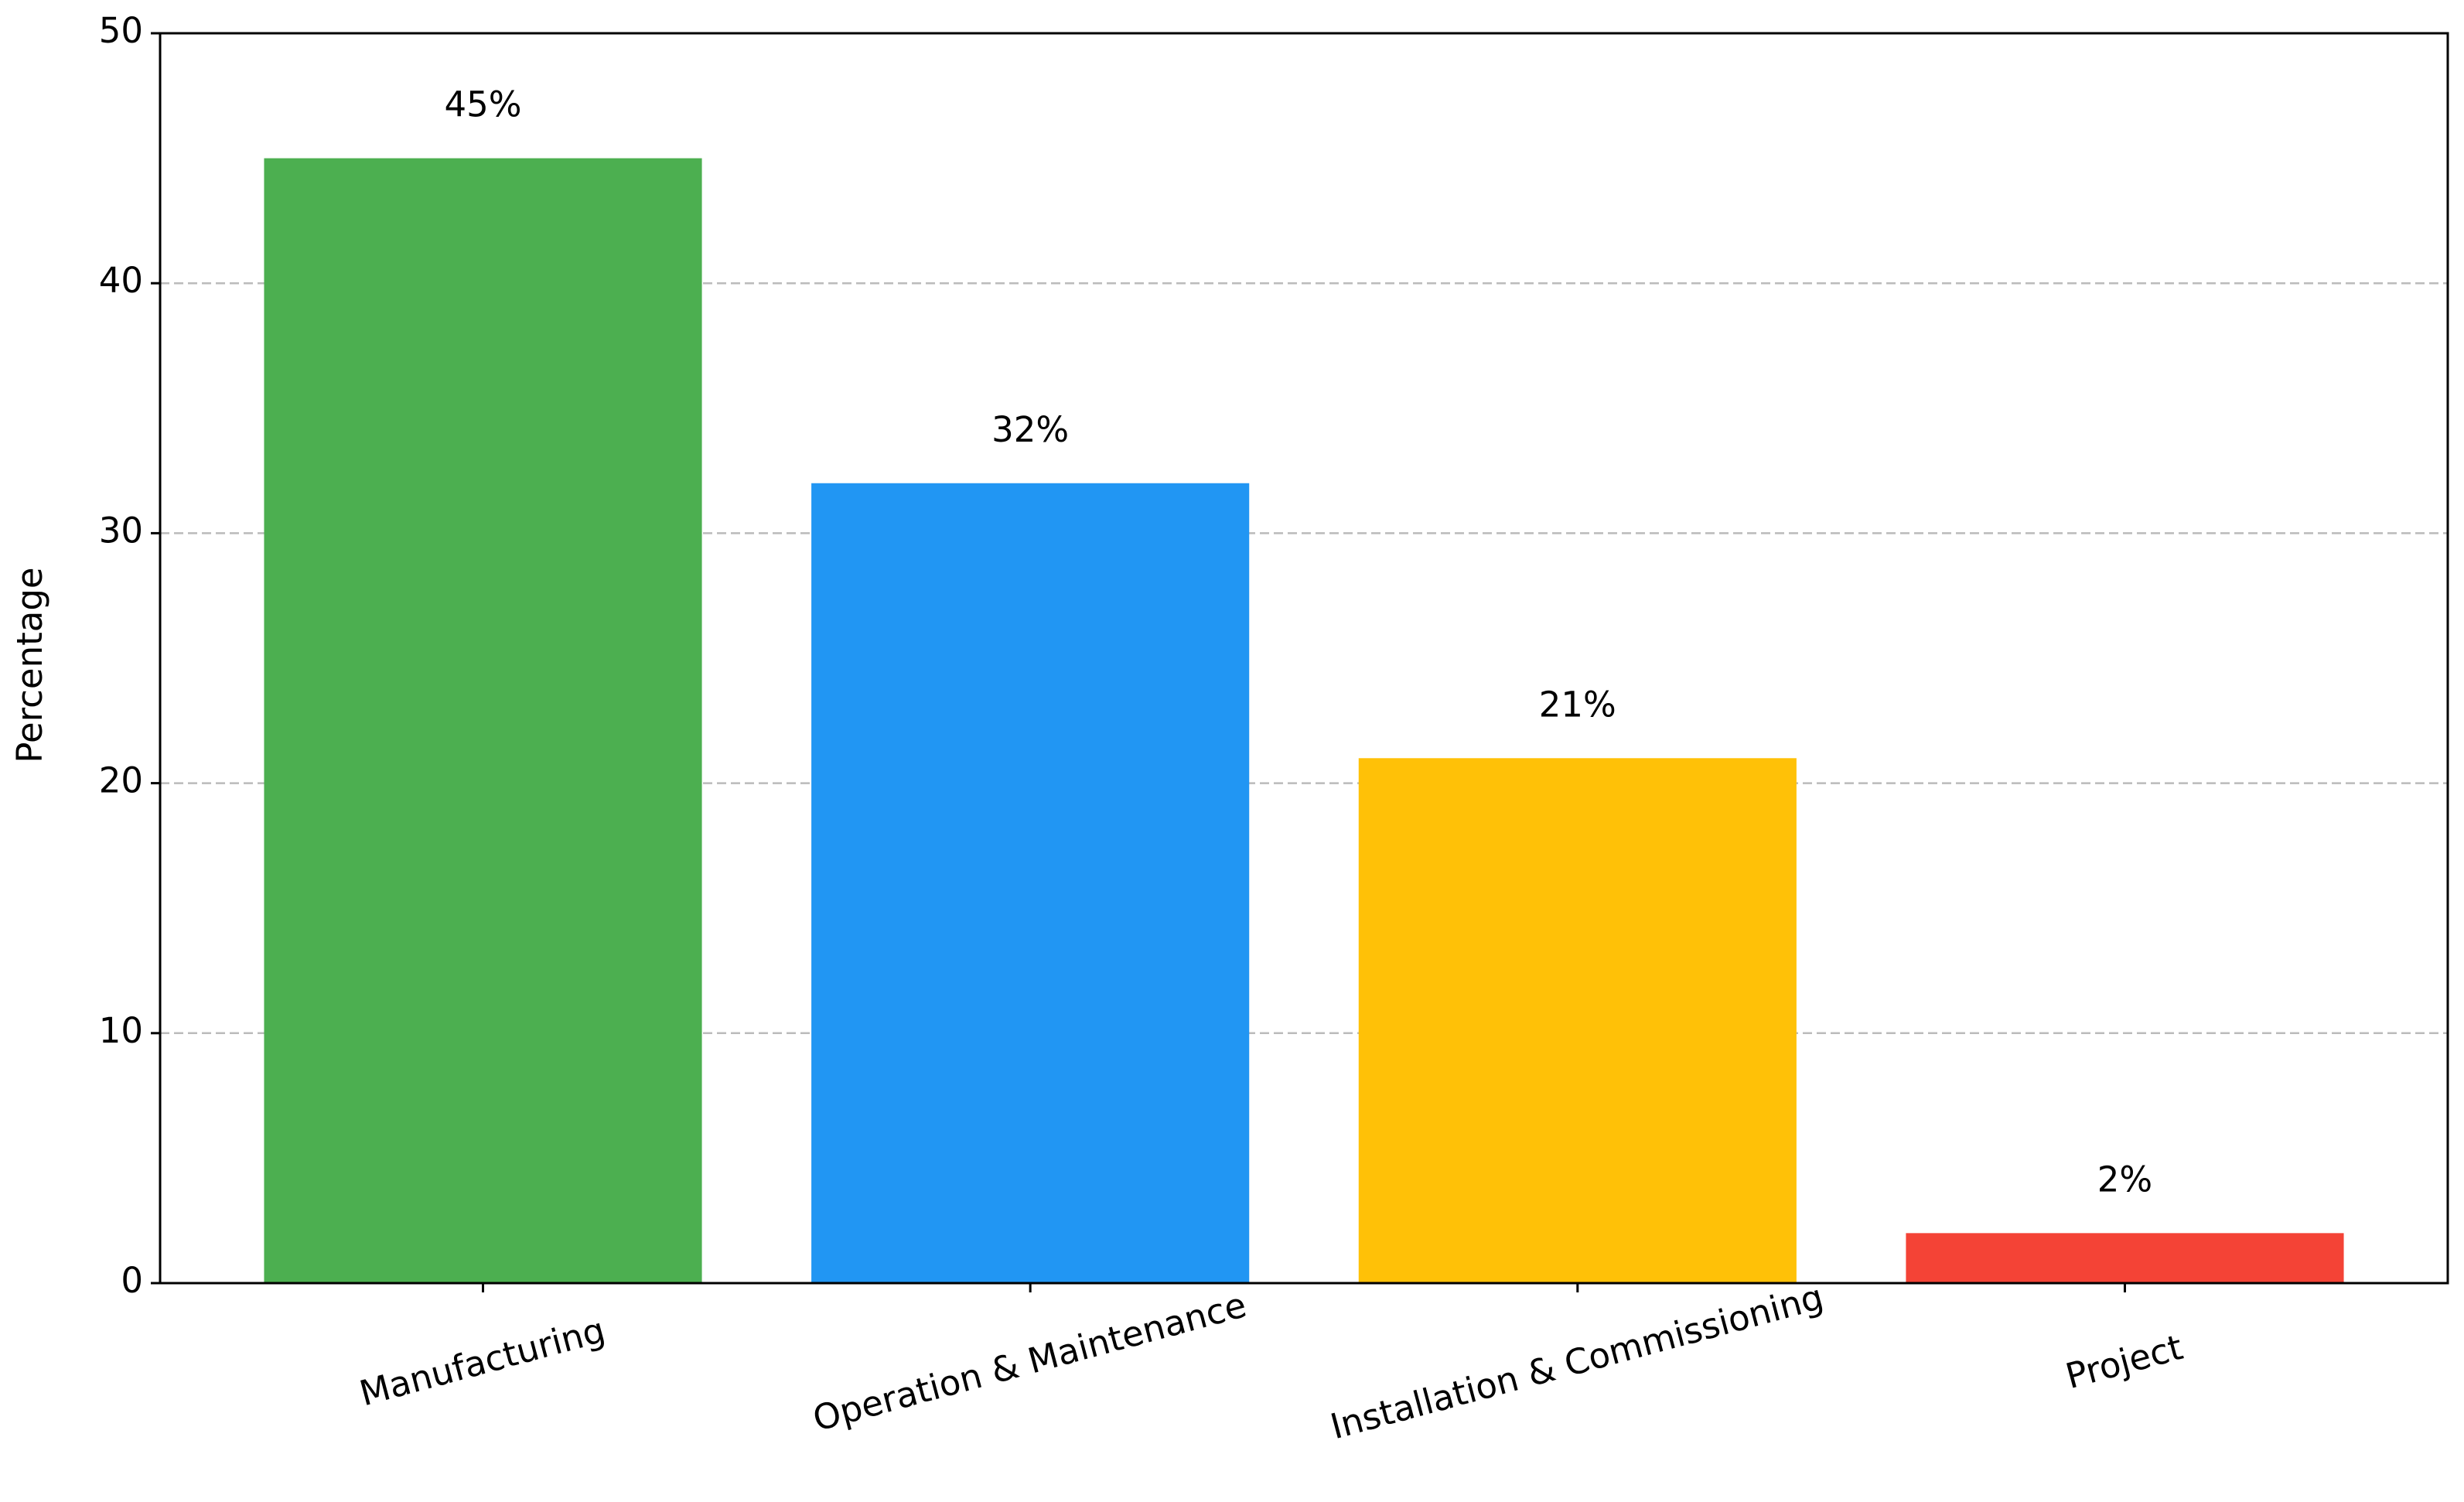 The height and width of the screenshot is (1502, 2464). What do you see at coordinates (483, 105) in the screenshot?
I see `value-label: 45%` at bounding box center [483, 105].